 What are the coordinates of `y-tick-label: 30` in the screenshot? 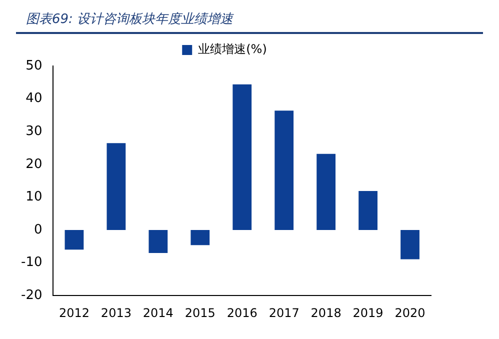 It's located at (34, 131).